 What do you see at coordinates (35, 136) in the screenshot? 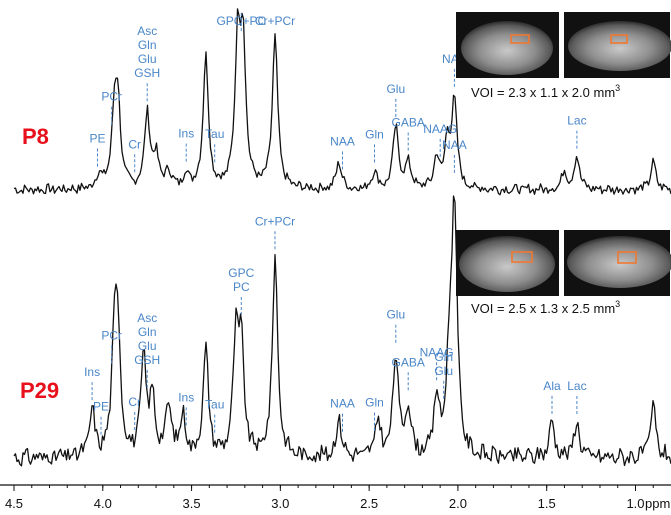
I see `age-label-p8: P8` at bounding box center [35, 136].